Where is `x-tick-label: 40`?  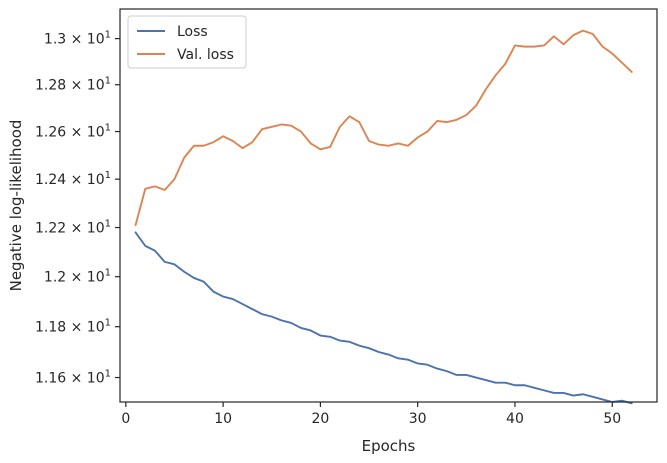
x-tick-label: 40 is located at coordinates (515, 419).